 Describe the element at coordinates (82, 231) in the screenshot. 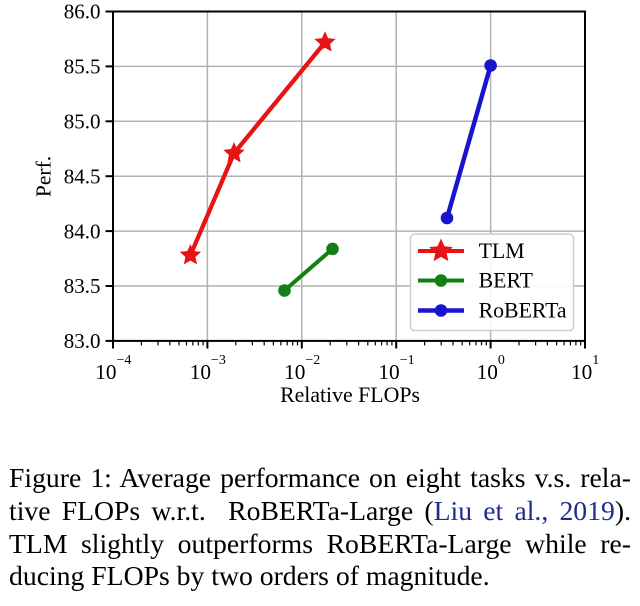

I see `svg-text: 84.0` at that location.